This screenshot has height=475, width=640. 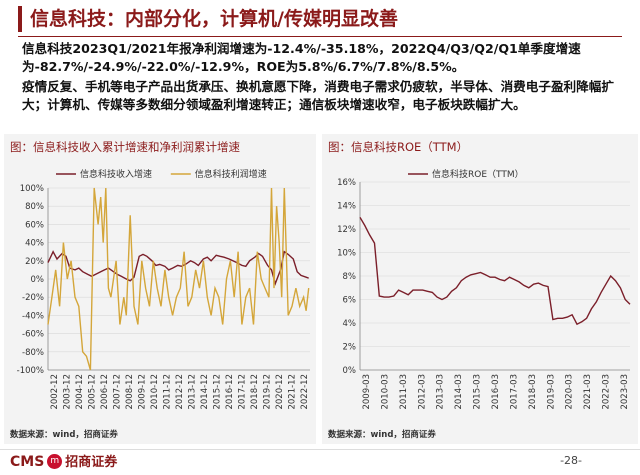 What do you see at coordinates (155, 392) in the screenshot?
I see `x-tick-label: 2010-12` at bounding box center [155, 392].